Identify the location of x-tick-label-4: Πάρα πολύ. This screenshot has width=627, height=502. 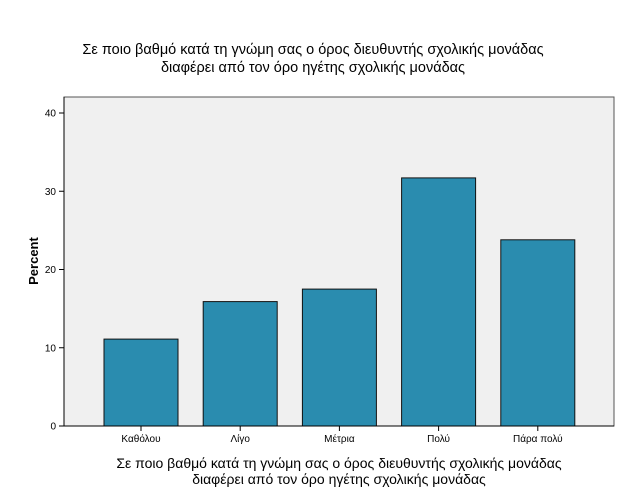
(538, 439).